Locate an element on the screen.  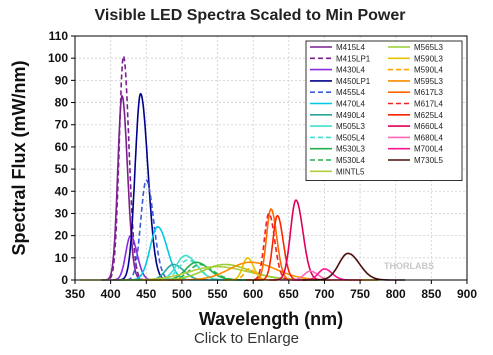
legend-label: M490L4 is located at coordinates (350, 115).